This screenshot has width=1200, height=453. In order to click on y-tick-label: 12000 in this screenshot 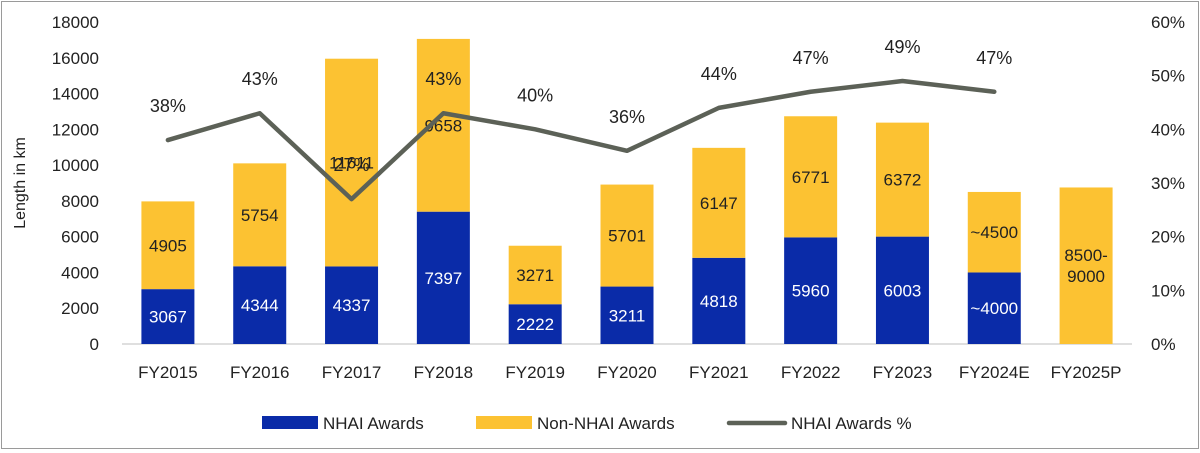, I will do `click(75, 129)`.